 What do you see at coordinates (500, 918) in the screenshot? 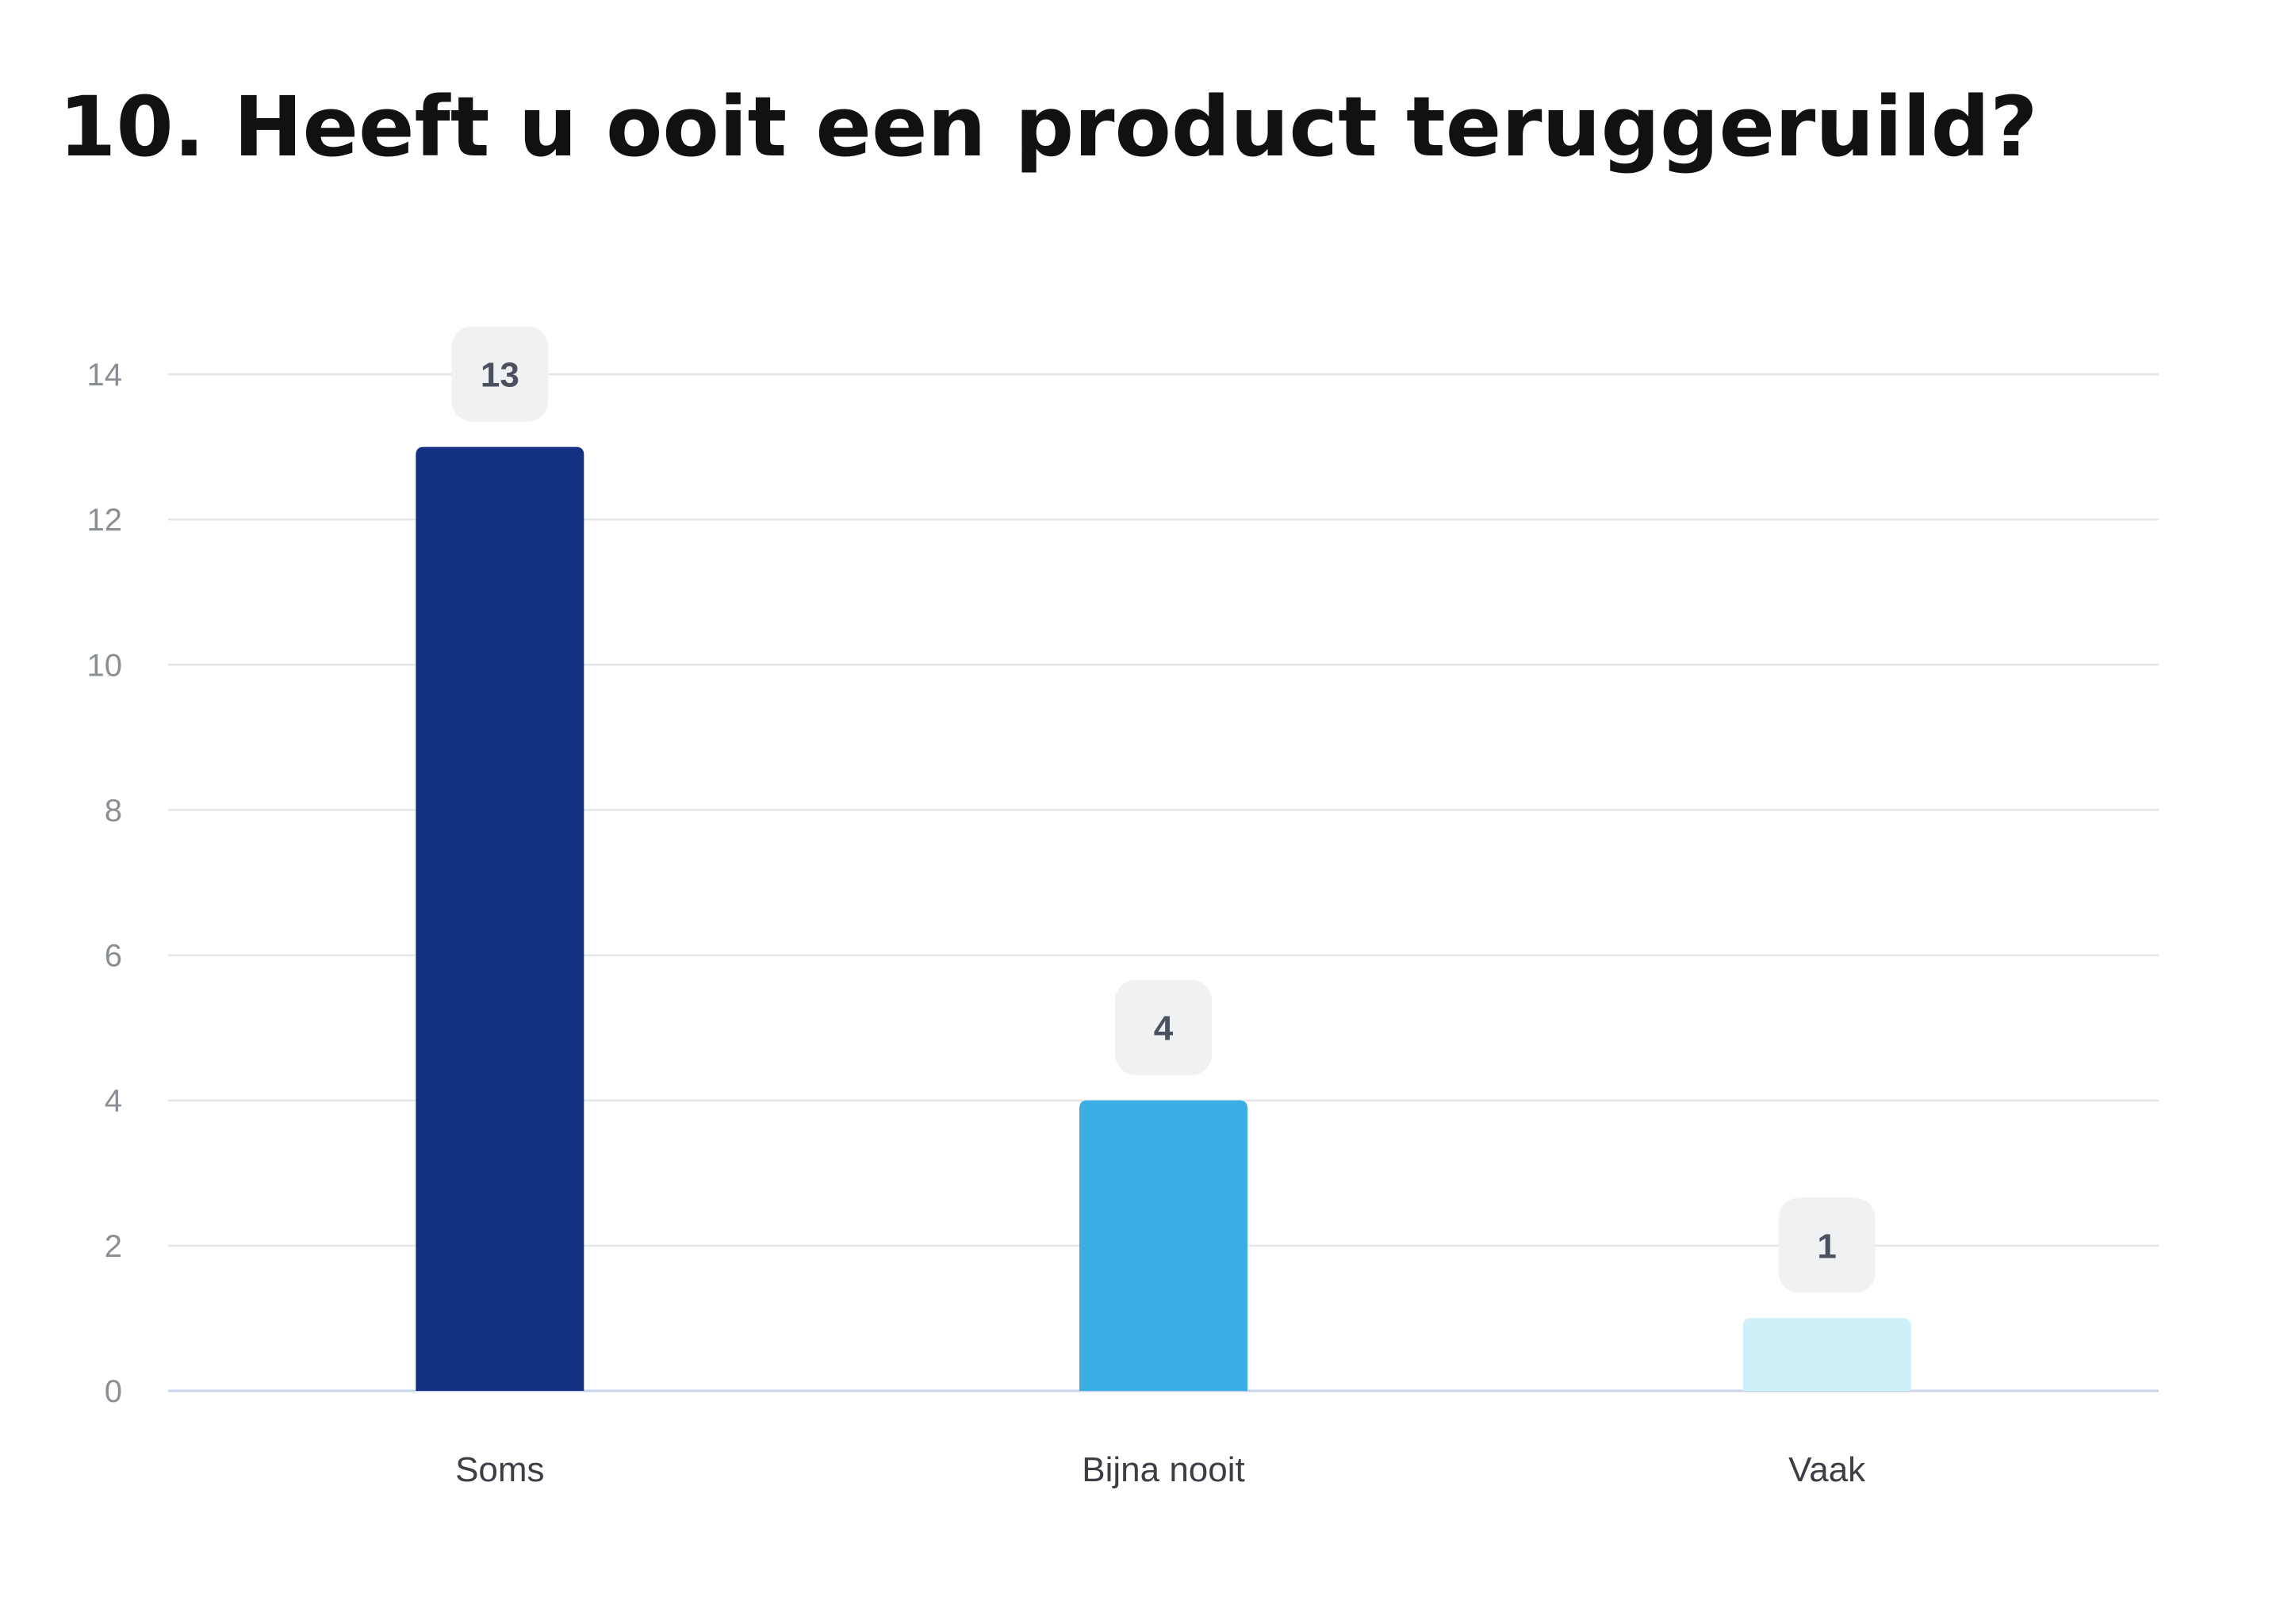
I see `bar-soms` at bounding box center [500, 918].